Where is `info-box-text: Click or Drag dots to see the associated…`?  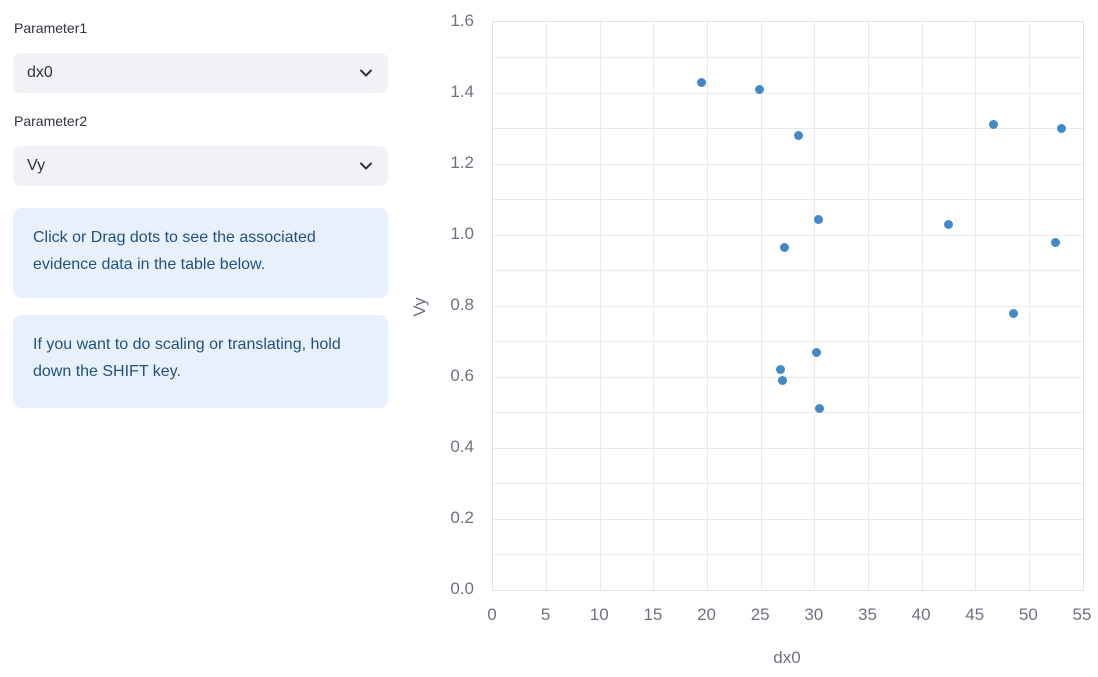
info-box-text: Click or Drag dots to see the associated… is located at coordinates (174, 251).